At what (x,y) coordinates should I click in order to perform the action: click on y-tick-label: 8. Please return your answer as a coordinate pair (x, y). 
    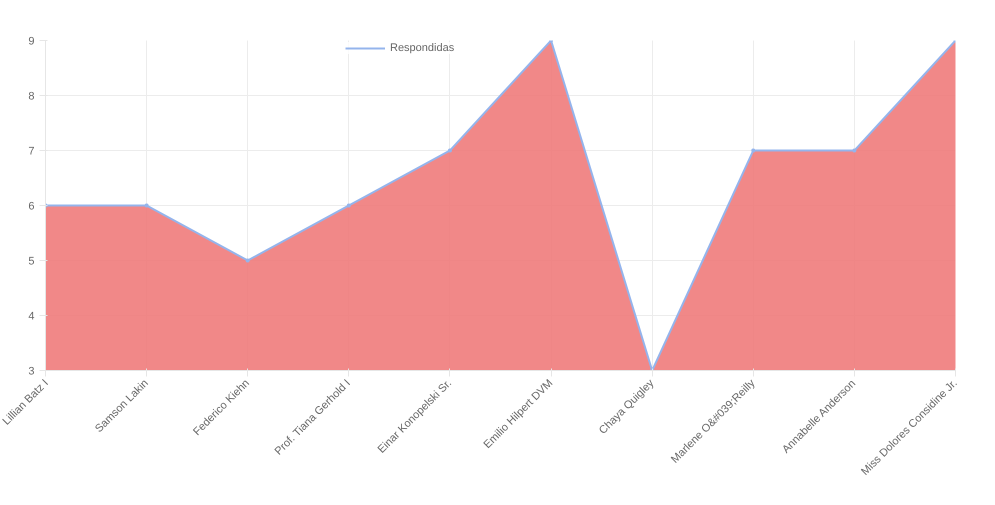
    Looking at the image, I should click on (31, 96).